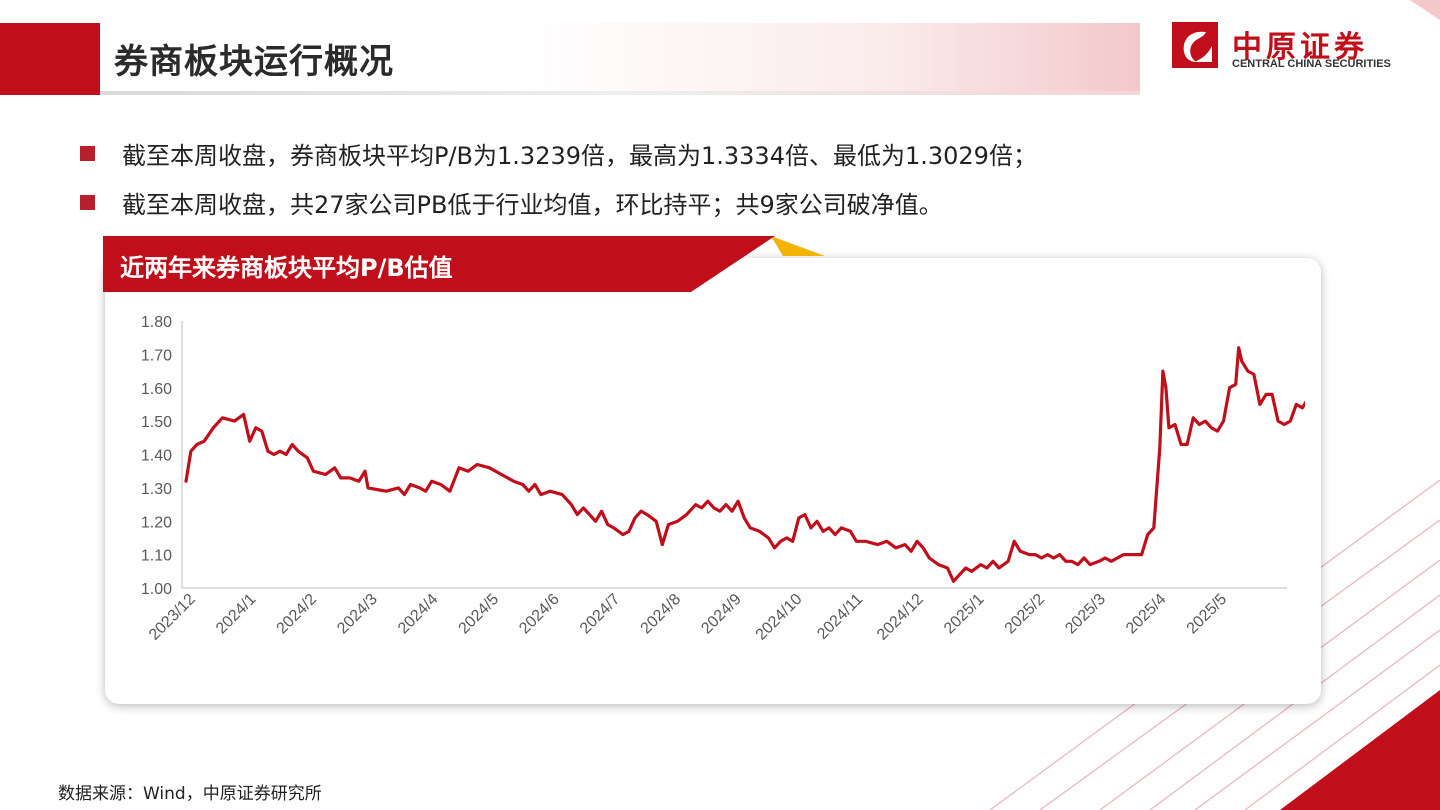 This screenshot has width=1440, height=810. I want to click on bullet-item: 截至本周收盘，共27家公司PB低于行业均值，环比持平；共9家公司破净值。, so click(730, 203).